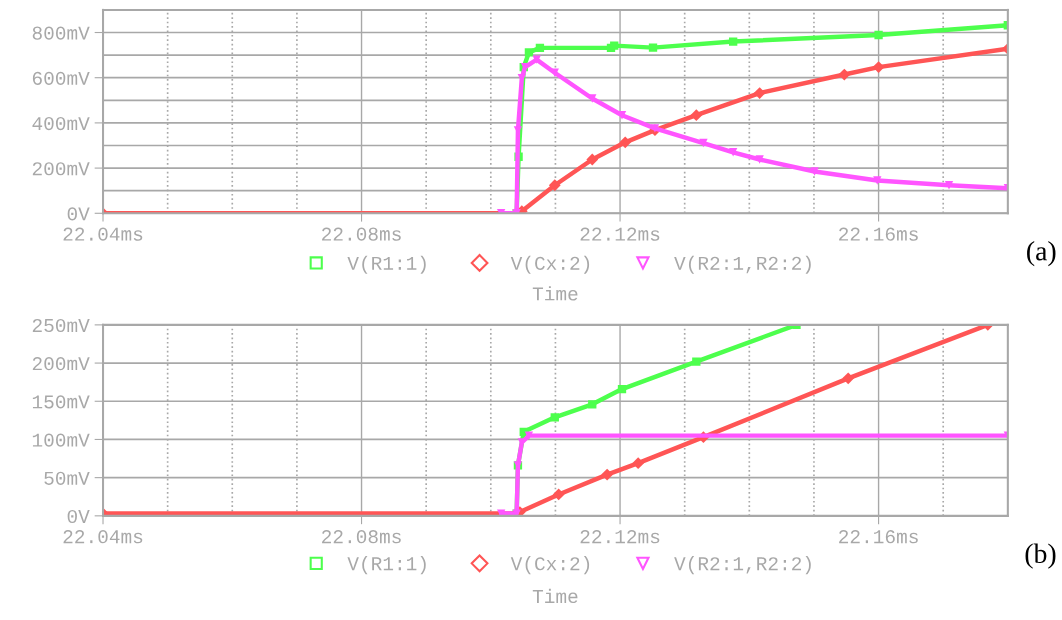 Image resolution: width=1062 pixels, height=620 pixels. I want to click on y-tick-label: 250mV, so click(61, 325).